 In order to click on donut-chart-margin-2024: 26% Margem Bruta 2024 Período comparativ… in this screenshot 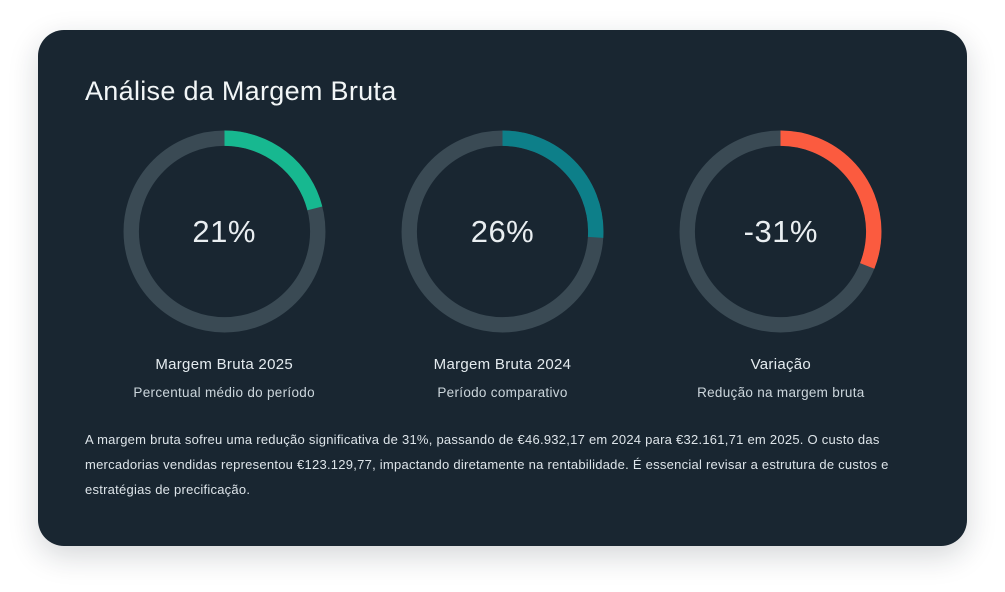, I will do `click(502, 264)`.